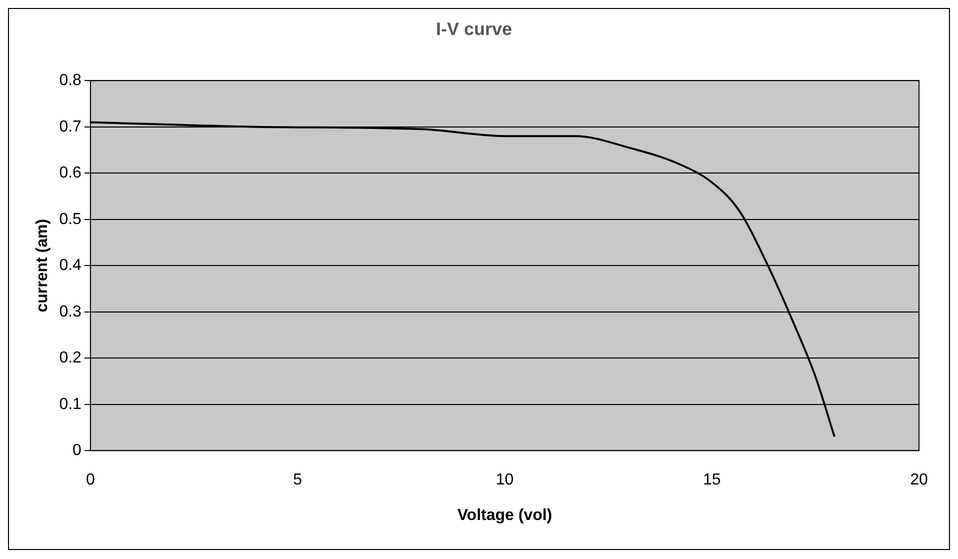  I want to click on y-tick-label: 0.1, so click(70, 404).